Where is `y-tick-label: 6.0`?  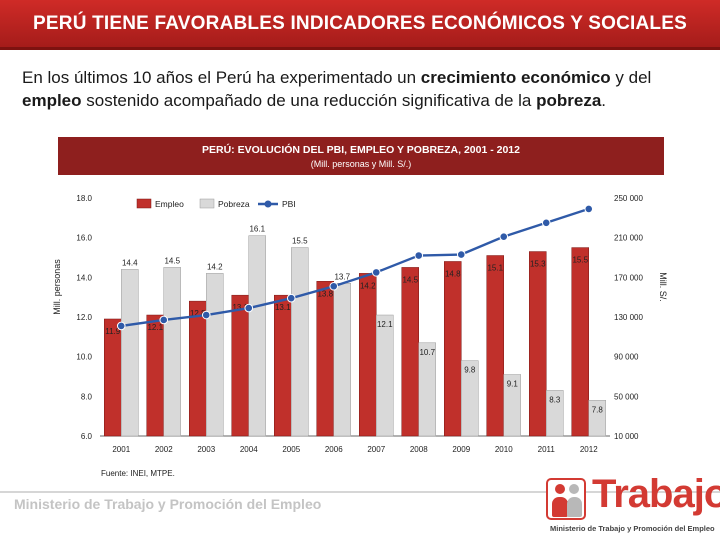 y-tick-label: 6.0 is located at coordinates (87, 436).